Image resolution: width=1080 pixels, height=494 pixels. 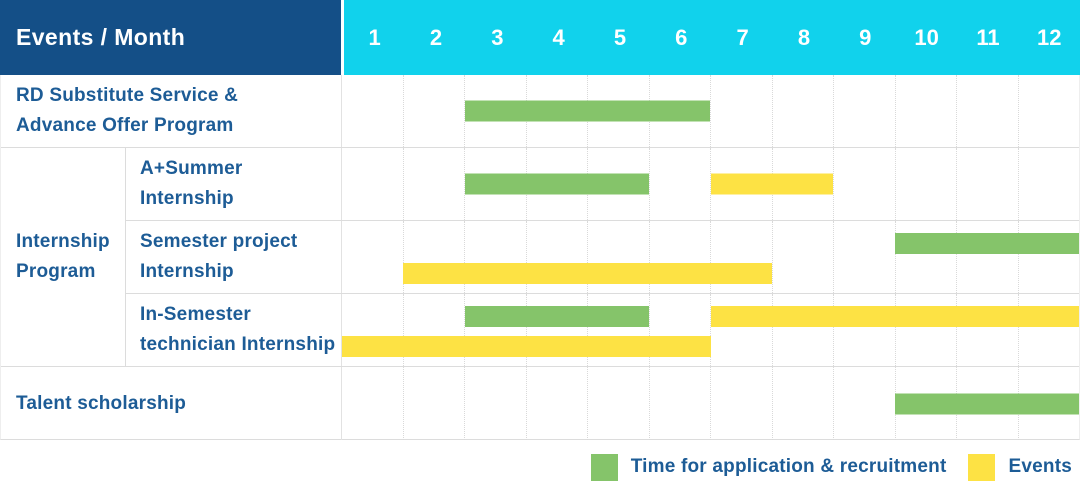 I want to click on table-row-talent-scholarship: Talent scholarship, so click(x=540, y=403).